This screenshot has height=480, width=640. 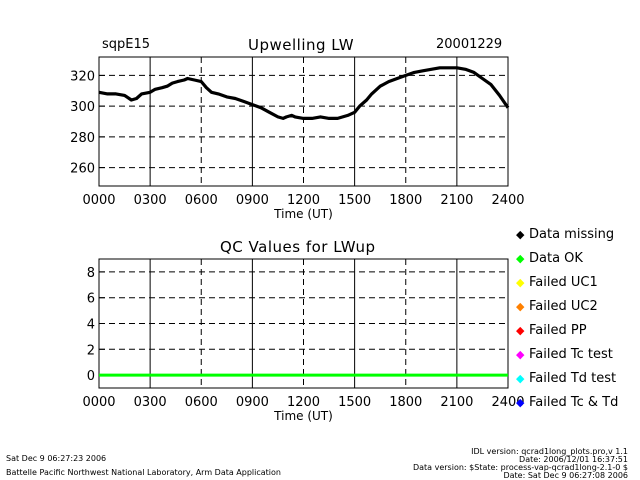 I want to click on data-series-line, so click(x=304, y=93).